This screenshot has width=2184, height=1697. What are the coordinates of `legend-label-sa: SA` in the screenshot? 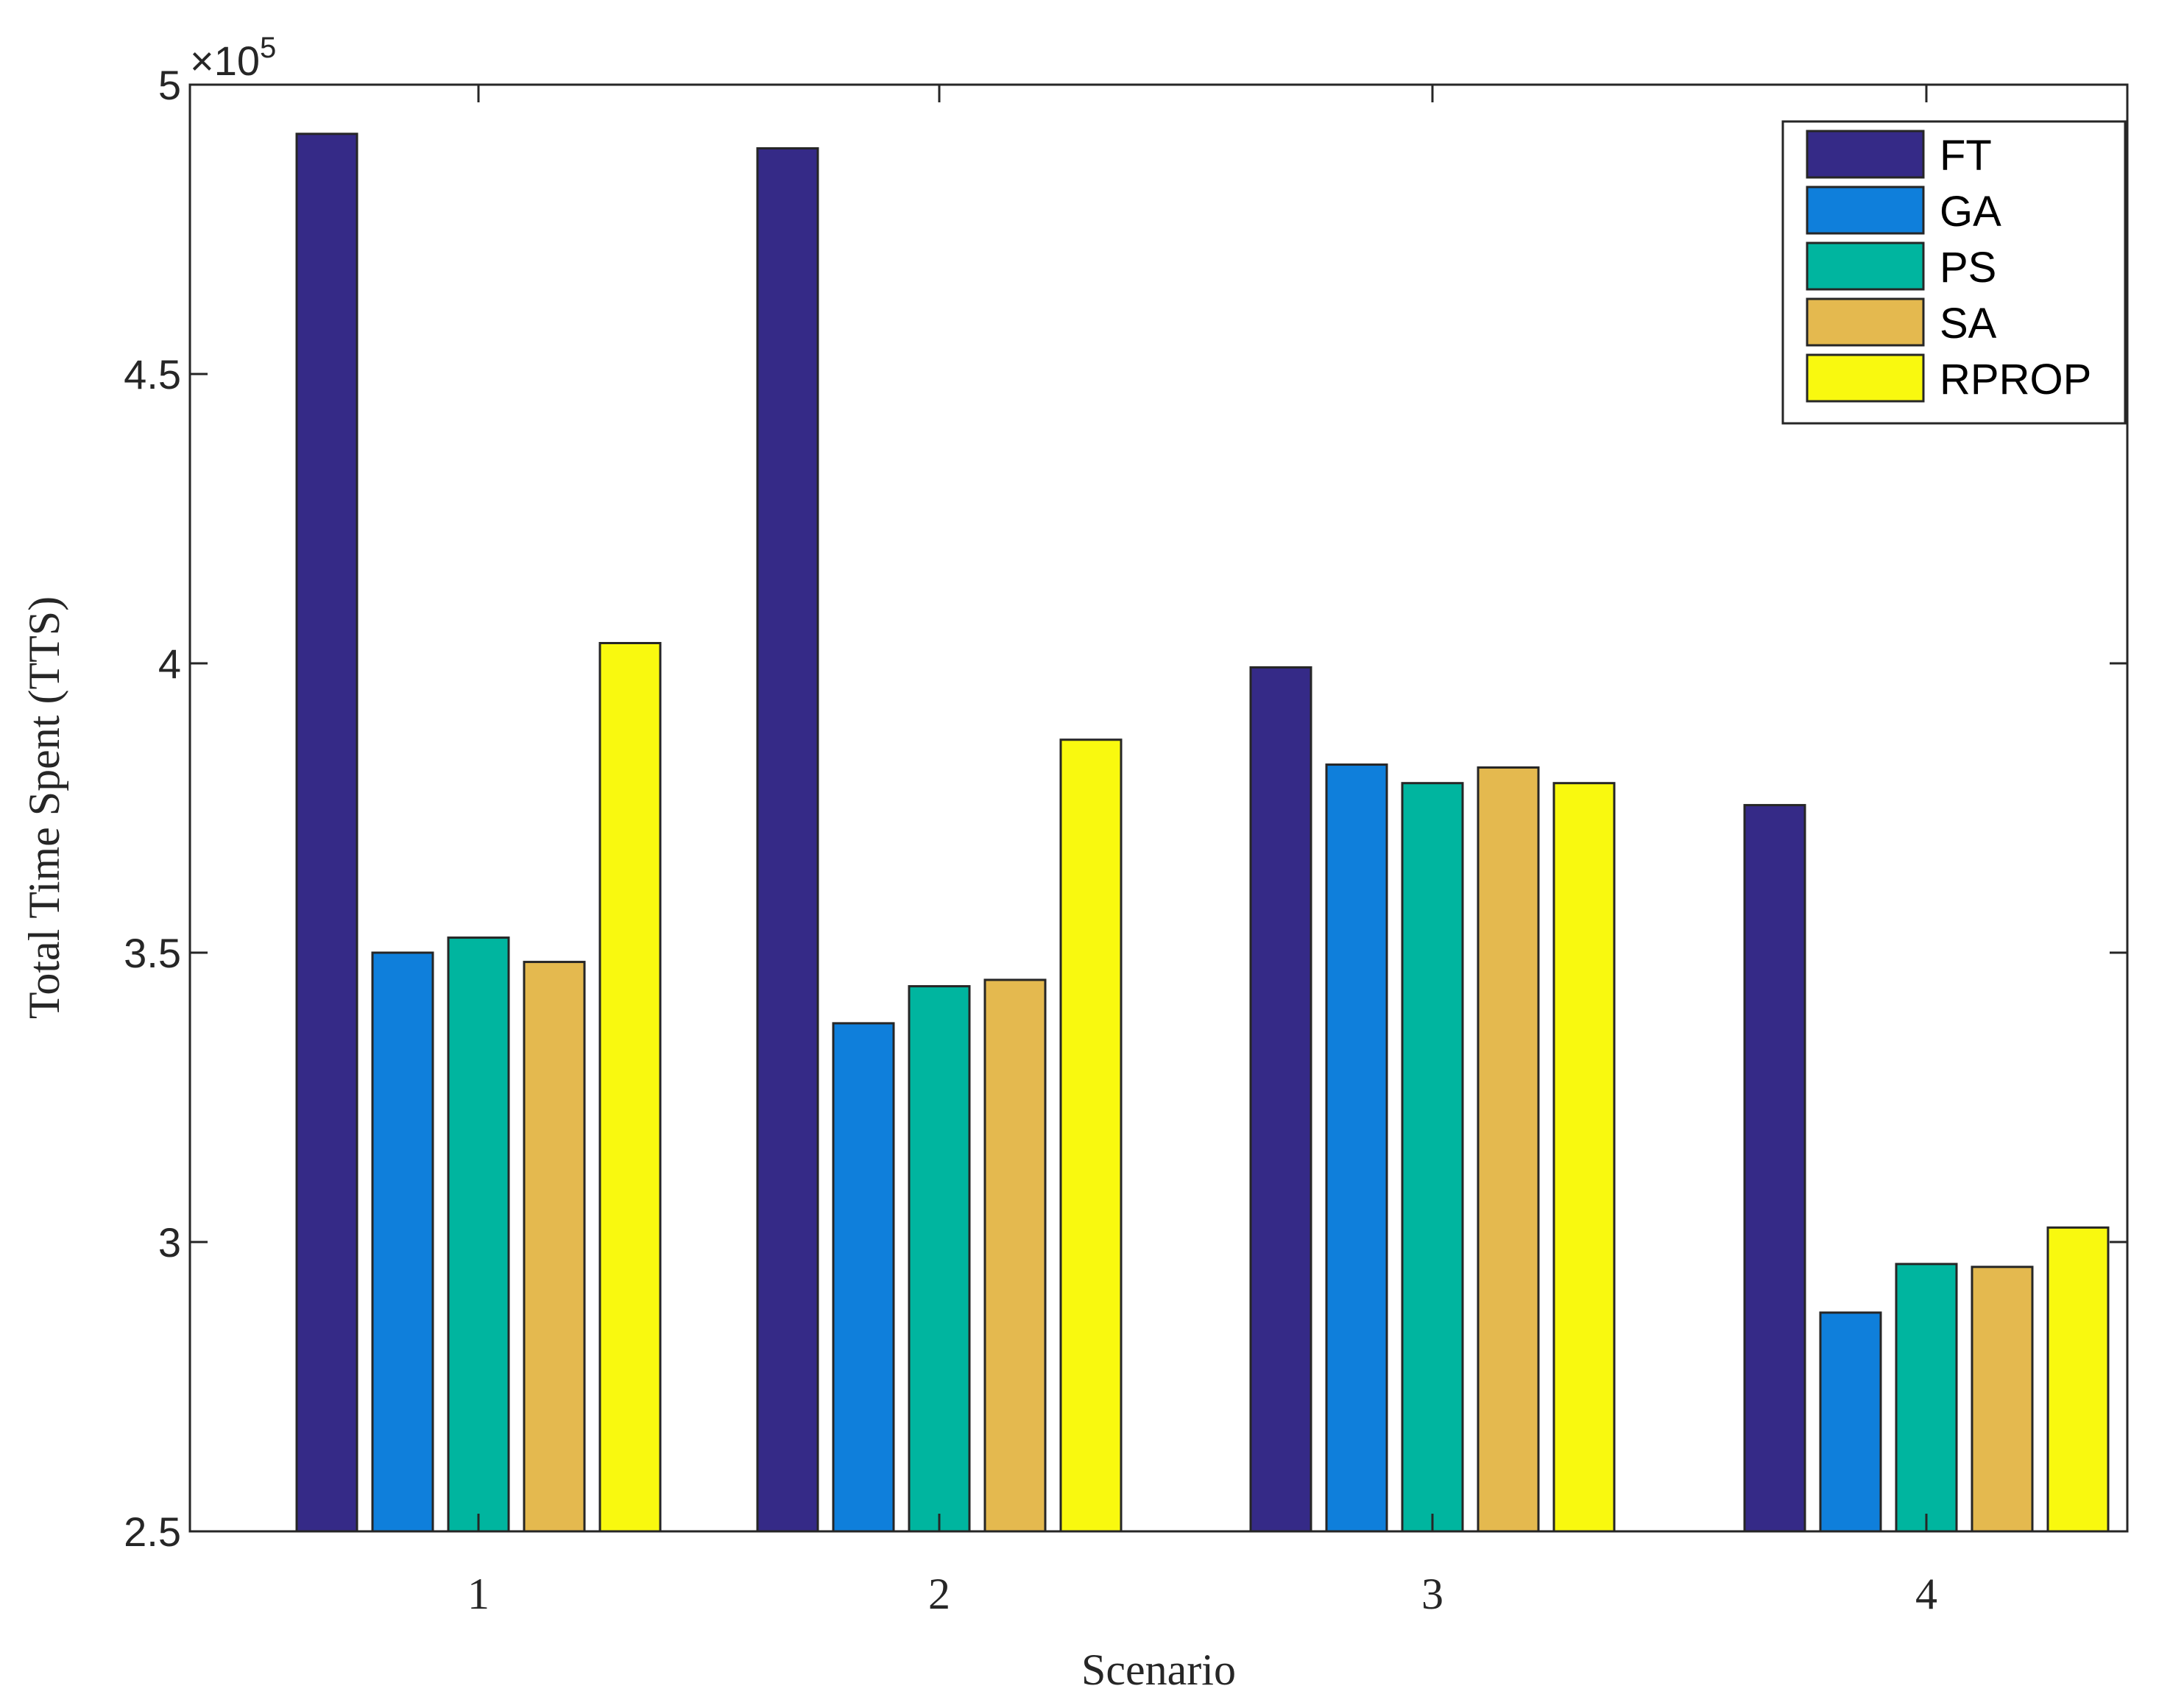 It's located at (1968, 323).